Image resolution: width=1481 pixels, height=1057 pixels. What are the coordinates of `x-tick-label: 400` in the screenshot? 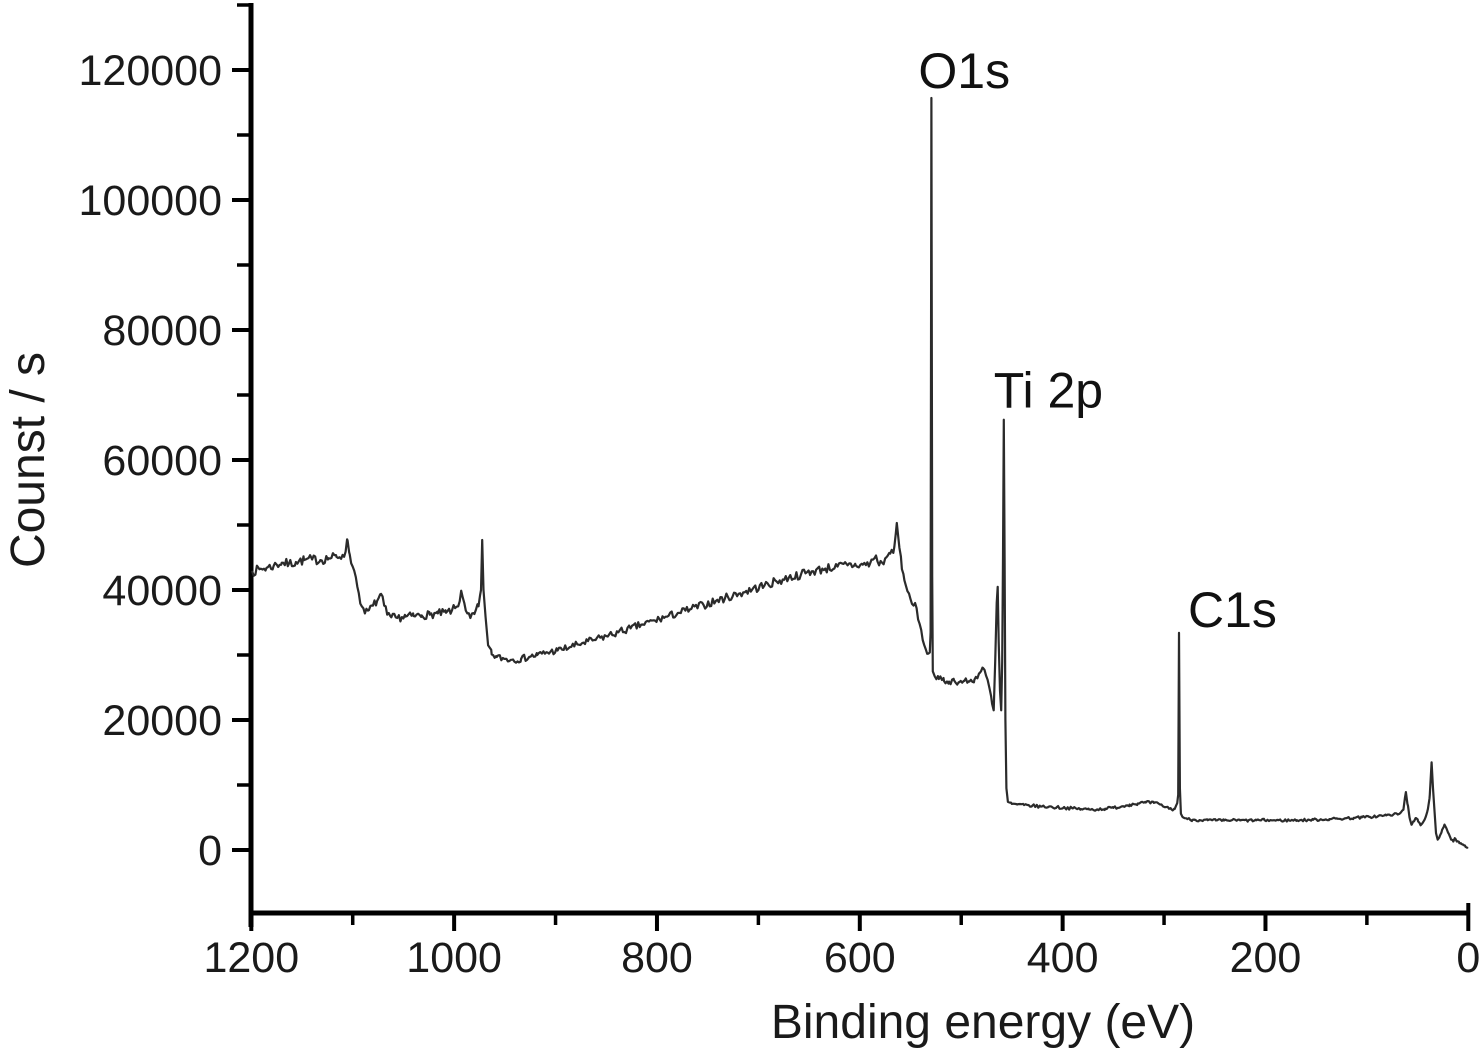 It's located at (1063, 958).